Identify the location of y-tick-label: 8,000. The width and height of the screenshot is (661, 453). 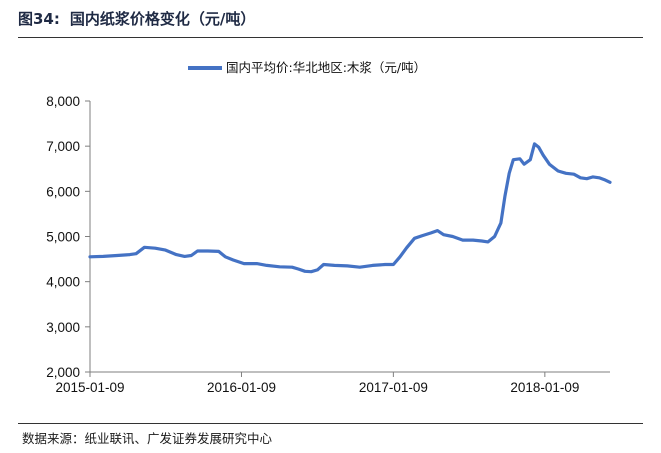
(63, 101).